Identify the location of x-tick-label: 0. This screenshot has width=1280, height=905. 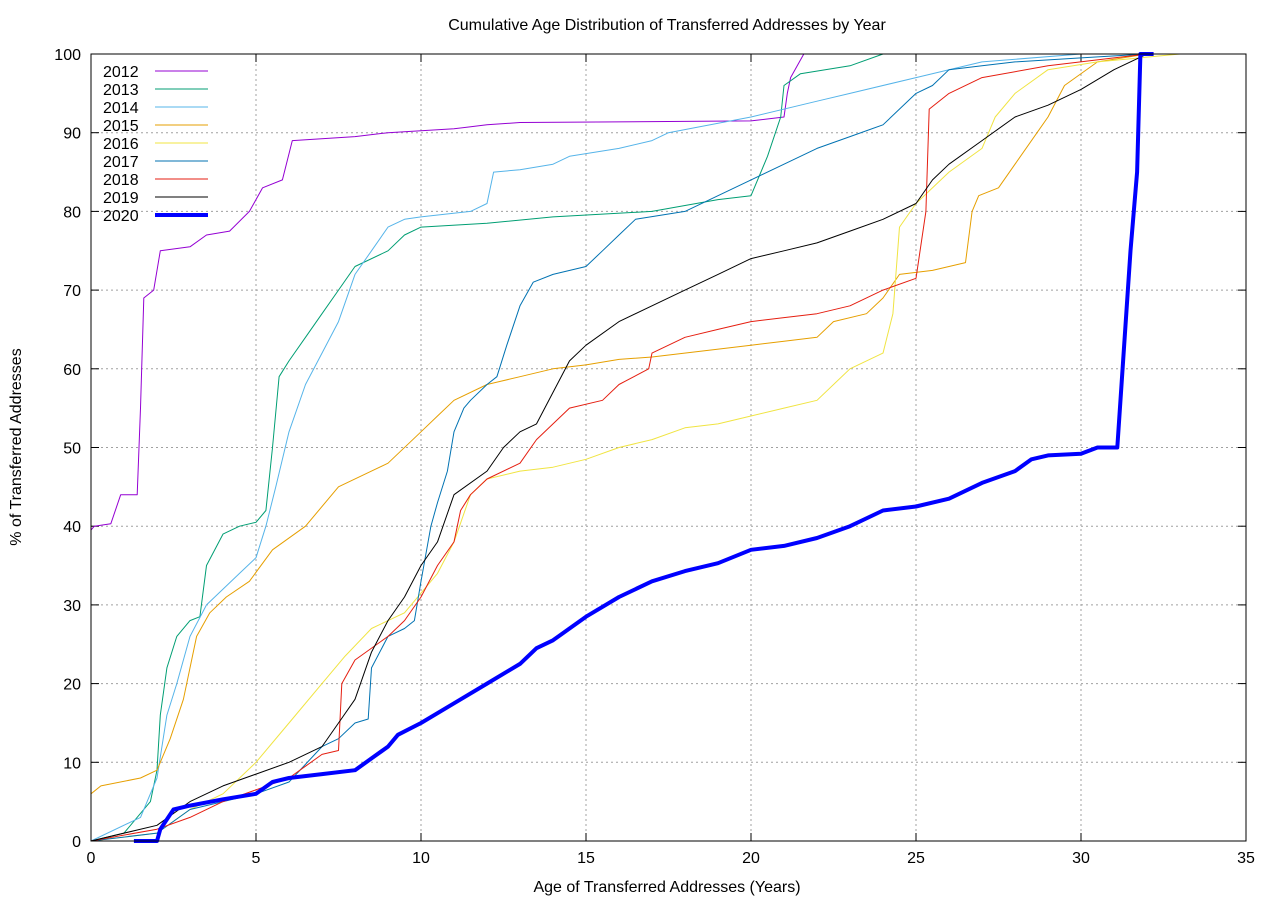
(91, 858).